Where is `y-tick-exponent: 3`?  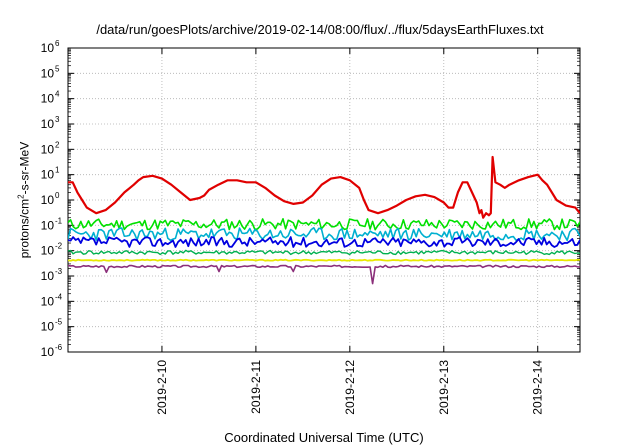 y-tick-exponent: 3 is located at coordinates (57, 119).